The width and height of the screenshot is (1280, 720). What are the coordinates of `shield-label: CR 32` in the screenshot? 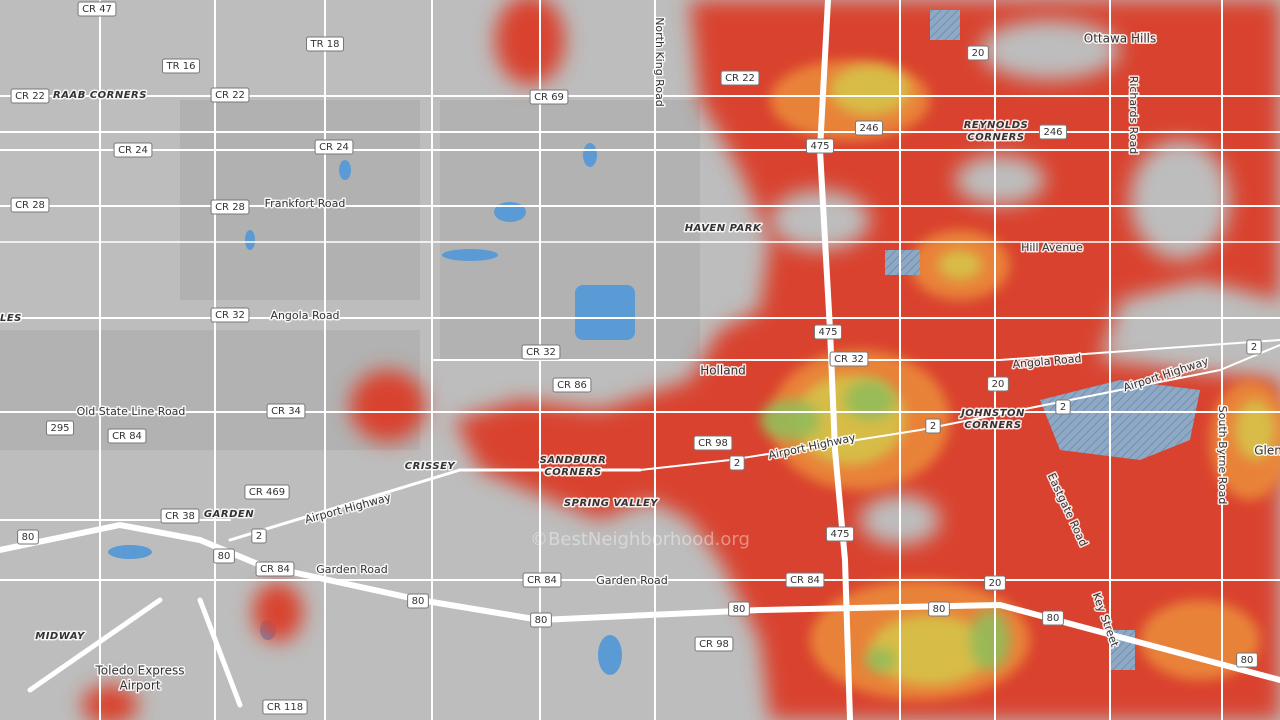 It's located at (849, 359).